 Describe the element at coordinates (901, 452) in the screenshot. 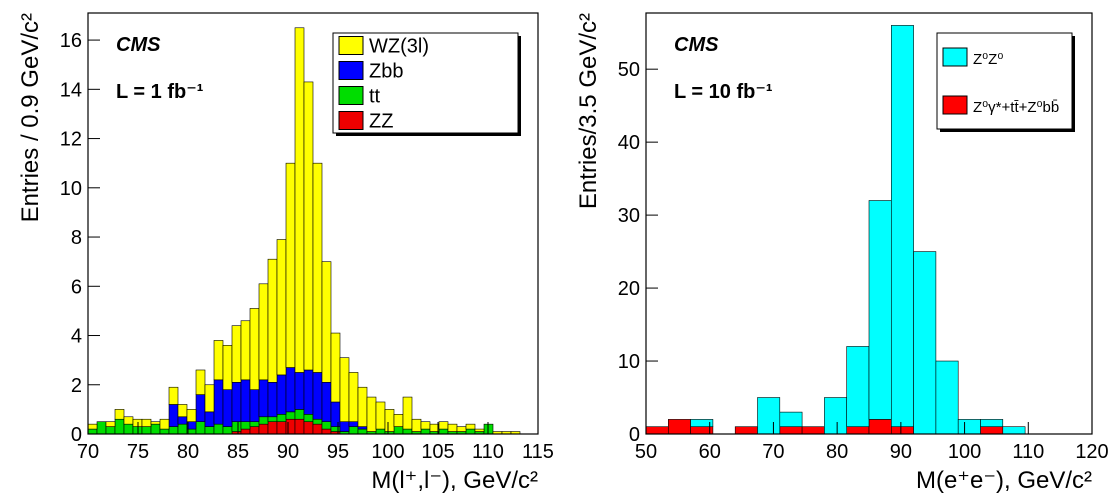

I see `x-tick-label: 90` at that location.